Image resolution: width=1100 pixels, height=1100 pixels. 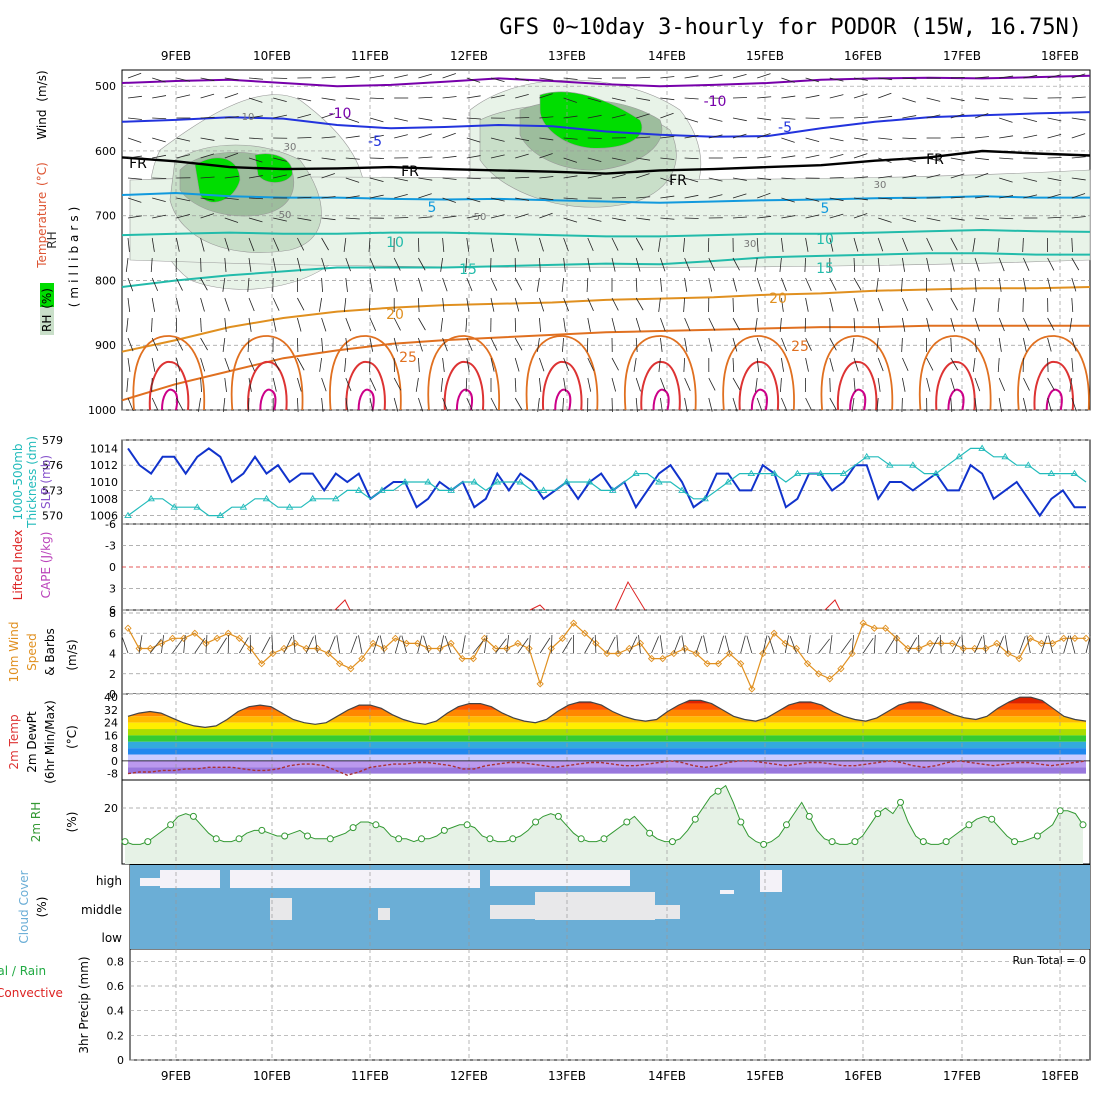 I want to click on rh-tick: 20, so click(x=111, y=808).